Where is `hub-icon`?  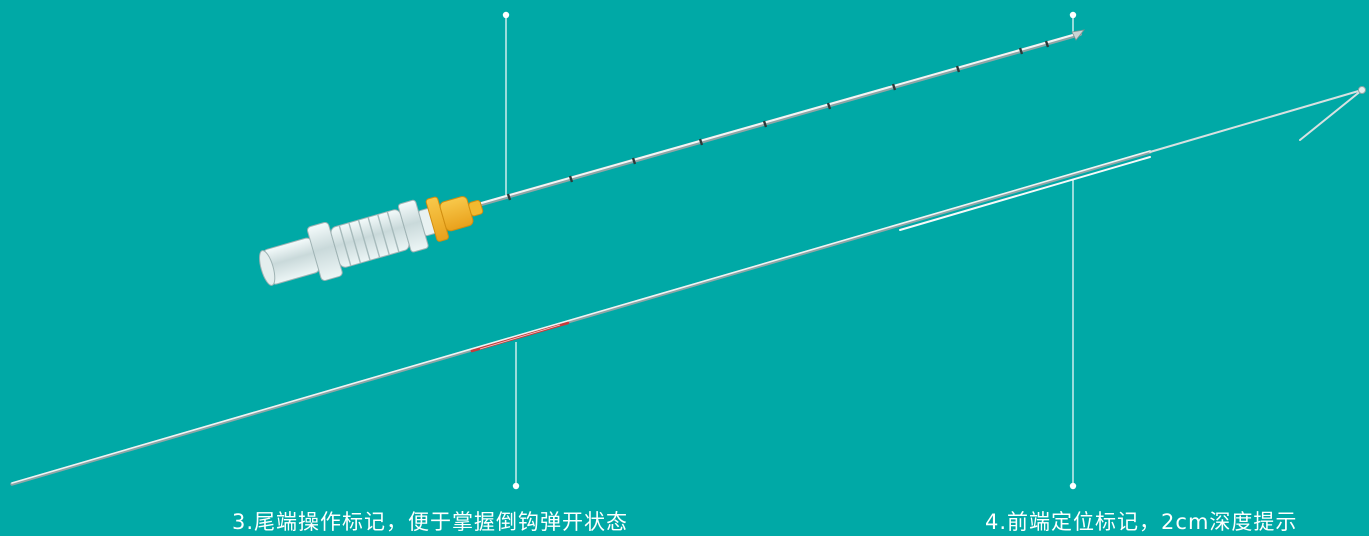 hub-icon is located at coordinates (371, 241).